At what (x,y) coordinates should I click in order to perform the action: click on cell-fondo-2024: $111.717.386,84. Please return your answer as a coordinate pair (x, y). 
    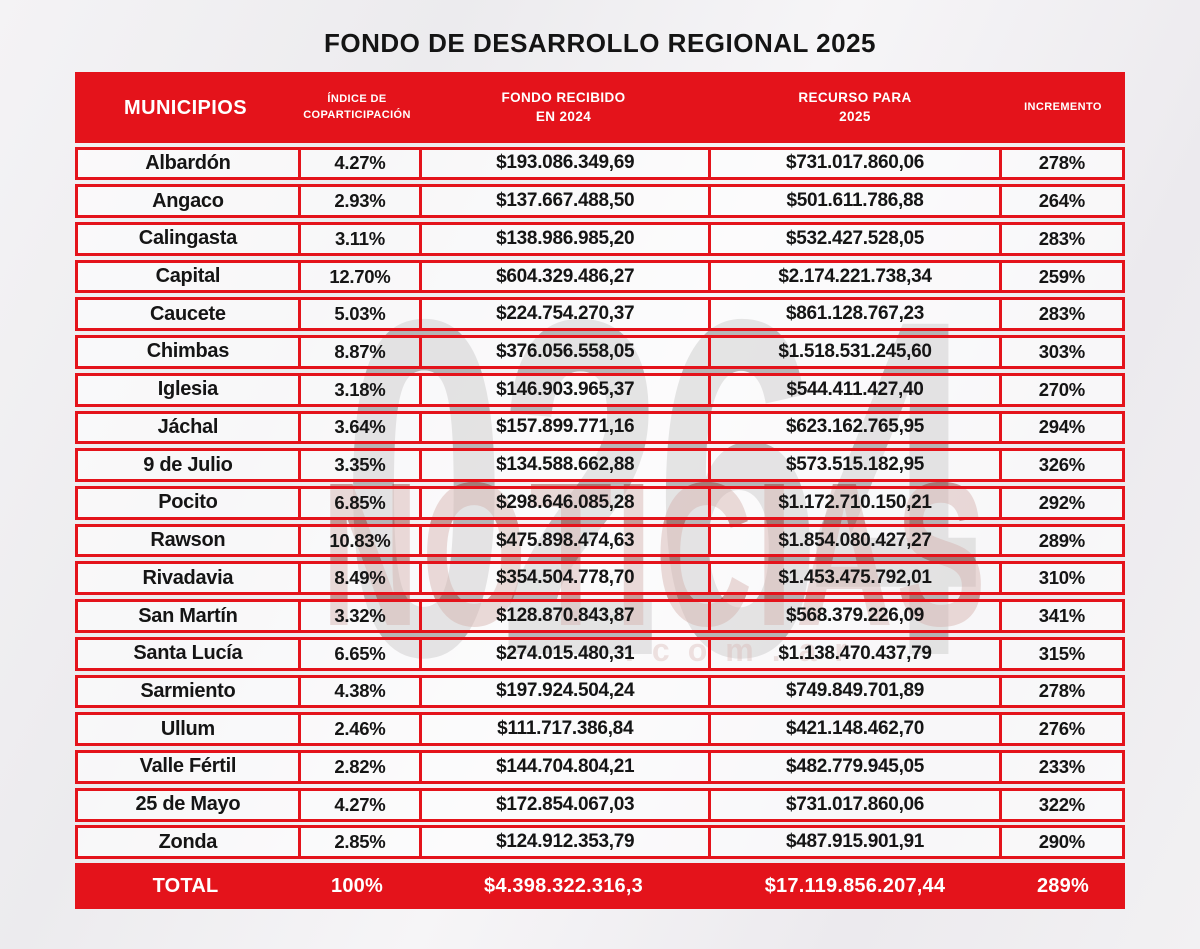
    Looking at the image, I should click on (564, 729).